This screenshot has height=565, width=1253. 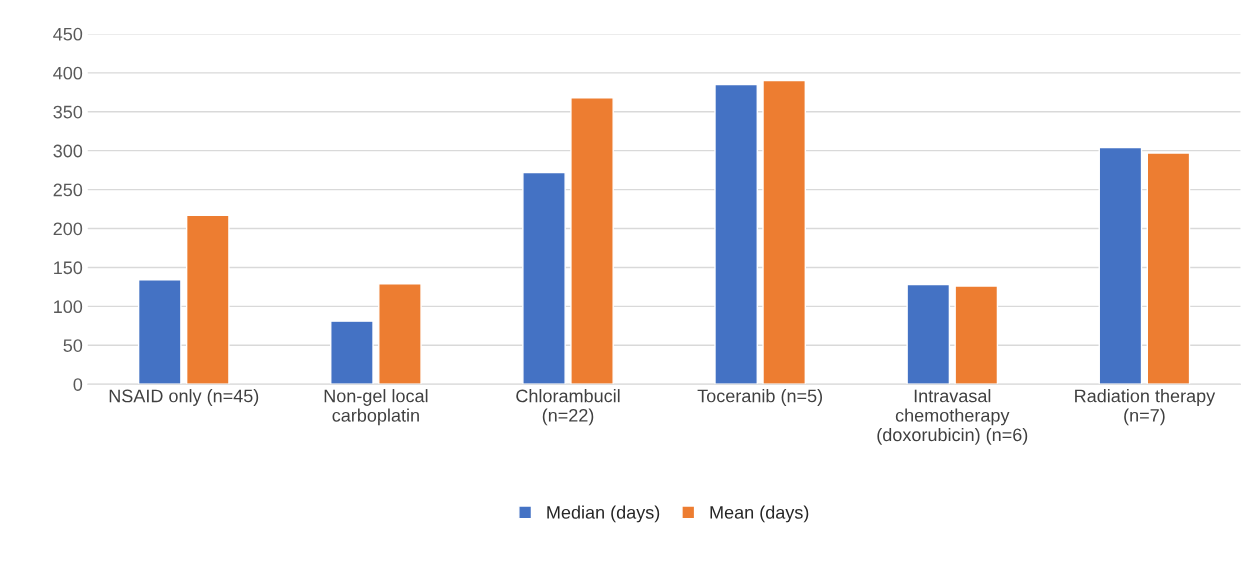 What do you see at coordinates (760, 397) in the screenshot?
I see `x-tick-label: Toceranib (n=5)` at bounding box center [760, 397].